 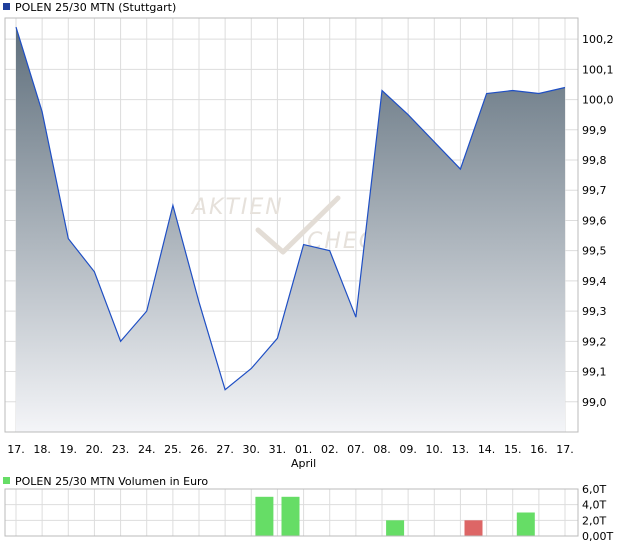 I want to click on x-tick-label: 16., so click(x=539, y=449).